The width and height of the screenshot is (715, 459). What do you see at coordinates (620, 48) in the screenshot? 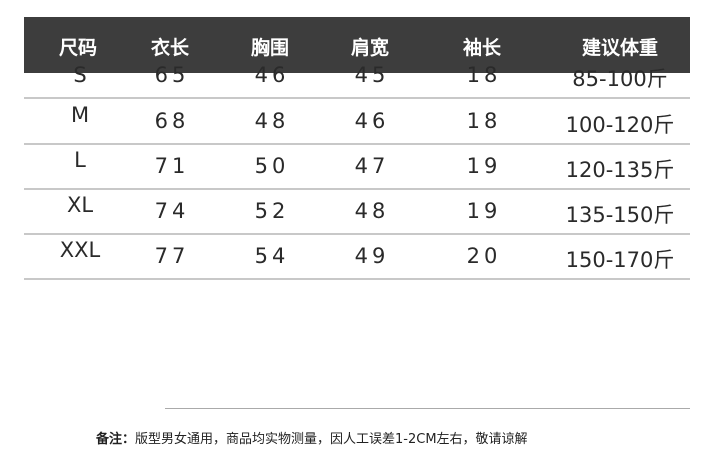
I see `column-header: 建议体重` at bounding box center [620, 48].